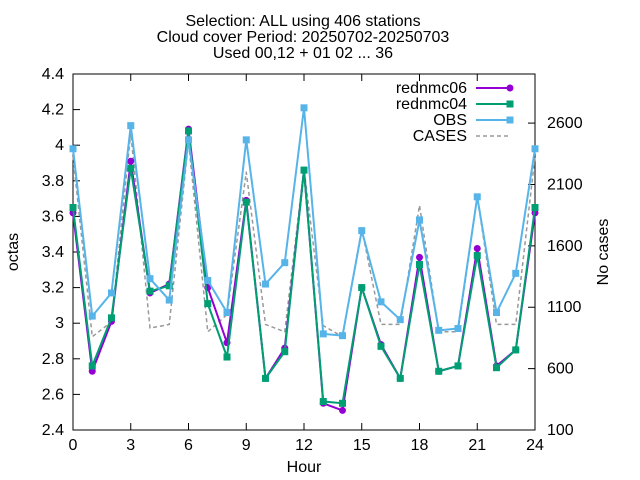 The image size is (640, 480). I want to click on y2-axis-label: No cases, so click(603, 252).